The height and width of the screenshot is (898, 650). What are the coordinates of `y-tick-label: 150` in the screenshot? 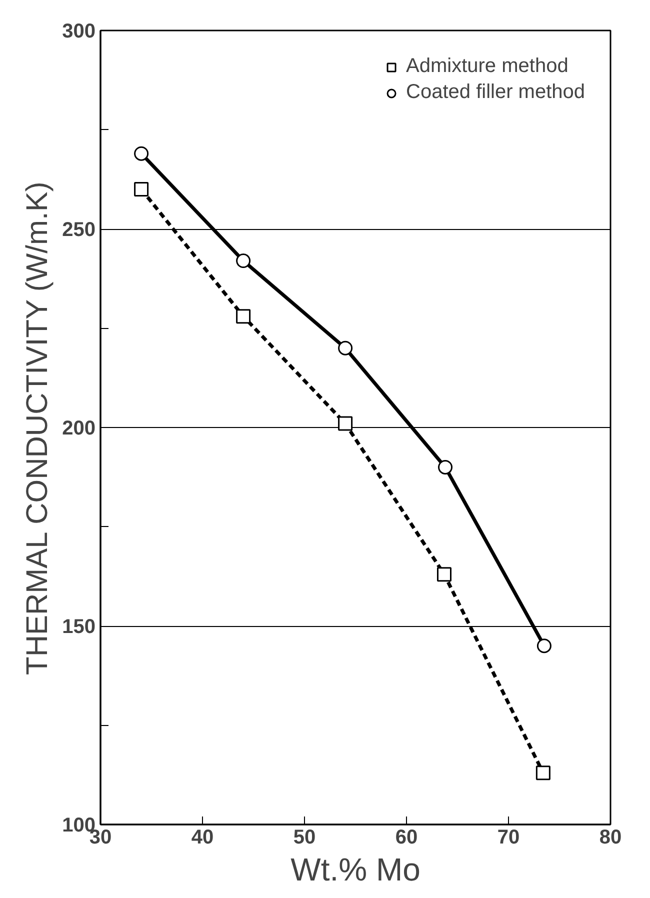 It's located at (79, 627).